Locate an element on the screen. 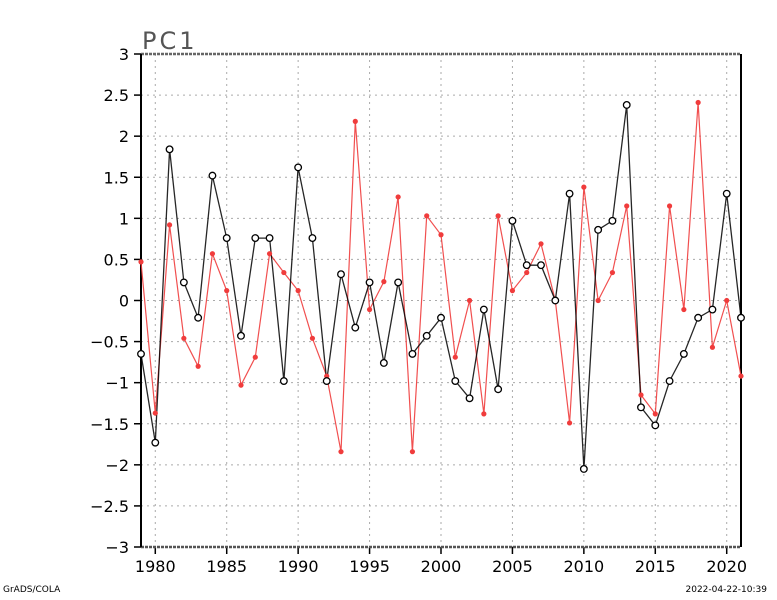 This screenshot has height=600, width=777. chart-title: PC1 is located at coordinates (170, 41).